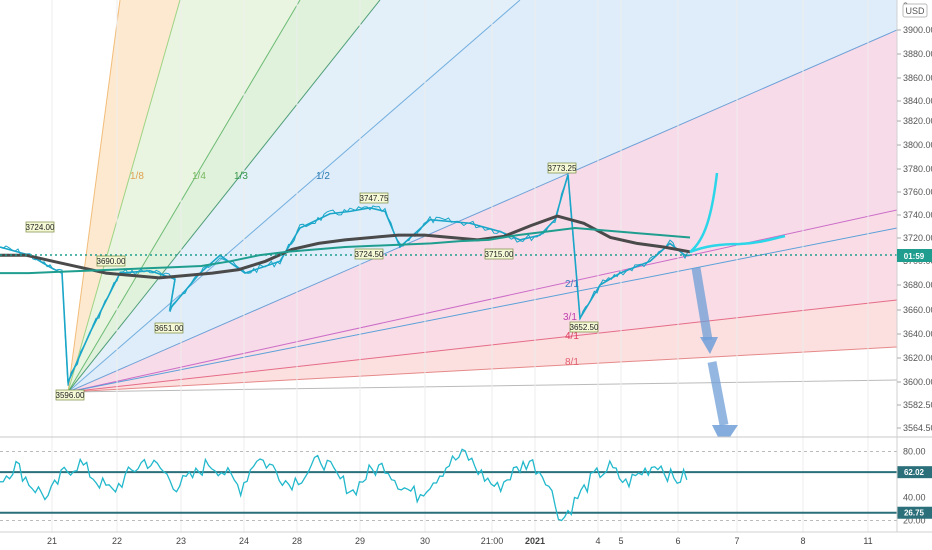 Image resolution: width=932 pixels, height=550 pixels. I want to click on hand-drawn-up-arrow, so click(704, 212).